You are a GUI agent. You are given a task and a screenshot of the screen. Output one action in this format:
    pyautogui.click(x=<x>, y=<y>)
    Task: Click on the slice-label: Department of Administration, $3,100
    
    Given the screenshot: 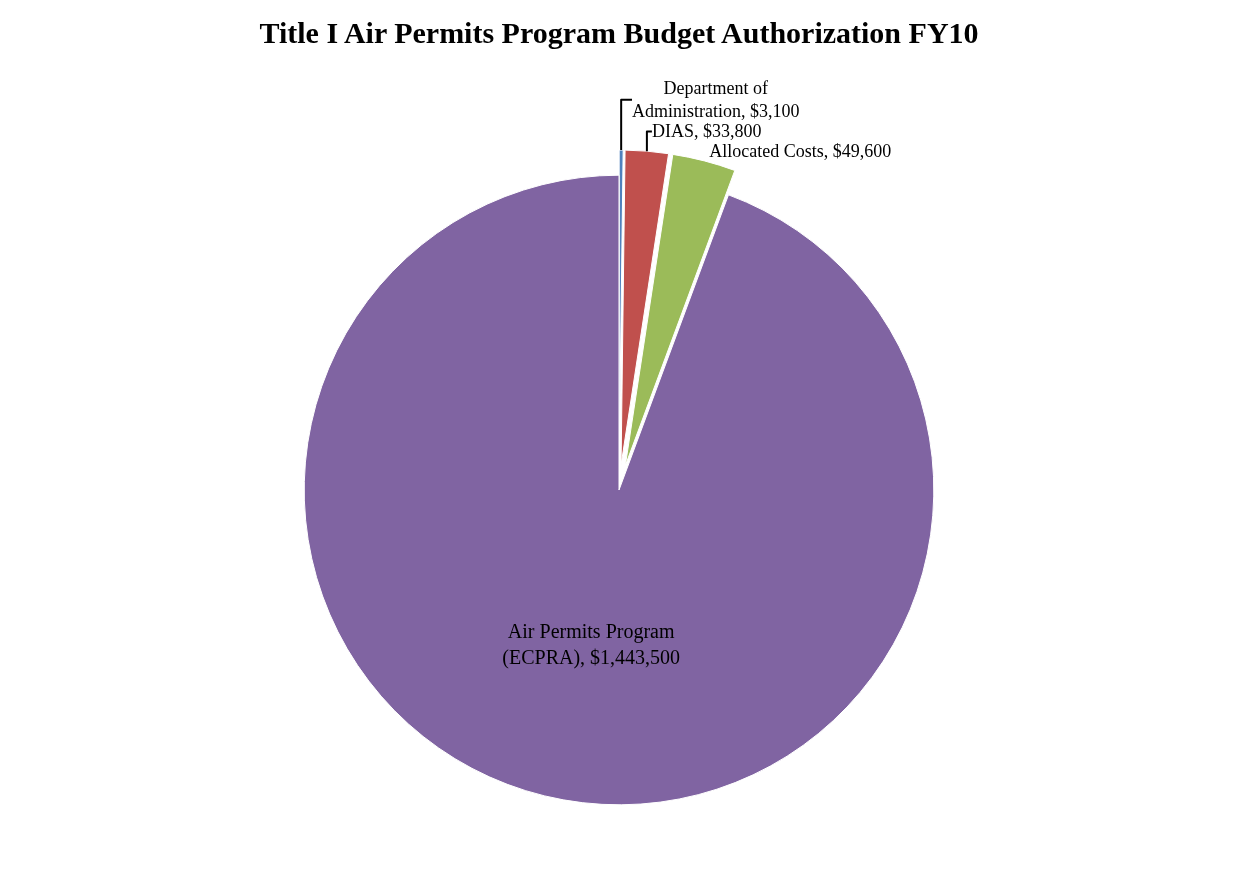 What is the action you would take?
    pyautogui.click(x=716, y=100)
    